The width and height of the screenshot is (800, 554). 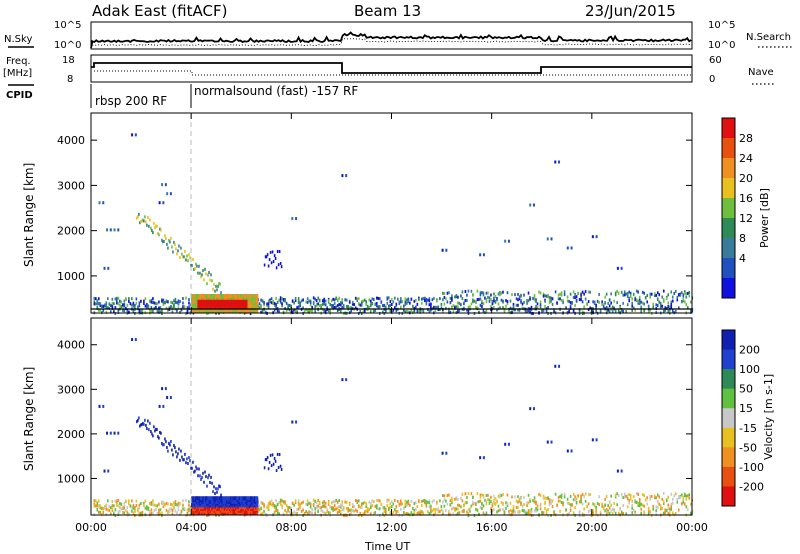 What do you see at coordinates (751, 467) in the screenshot?
I see `colorbar-tick-label: -100` at bounding box center [751, 467].